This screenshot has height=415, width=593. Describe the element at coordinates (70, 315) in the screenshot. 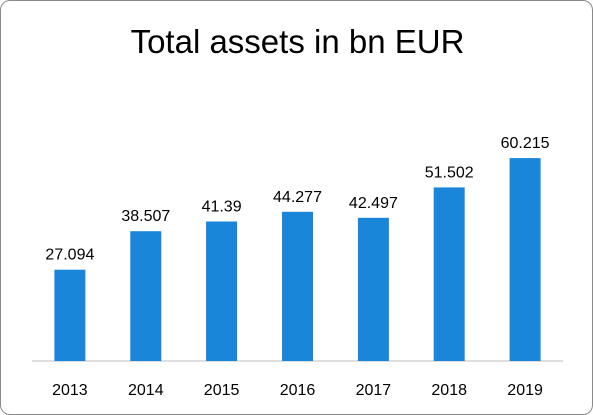

I see `bar-2013` at that location.